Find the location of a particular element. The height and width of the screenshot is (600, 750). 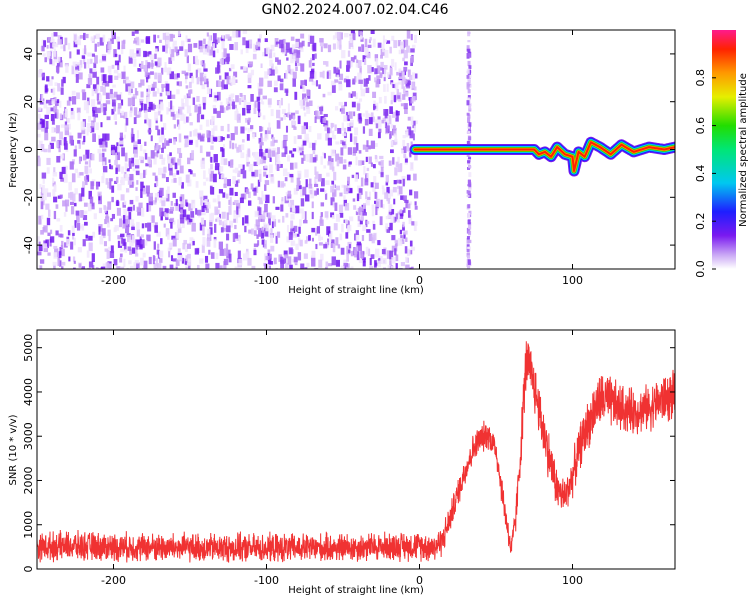

snr-y-axis-label: SNR (10 * v/v) is located at coordinates (13, 449).